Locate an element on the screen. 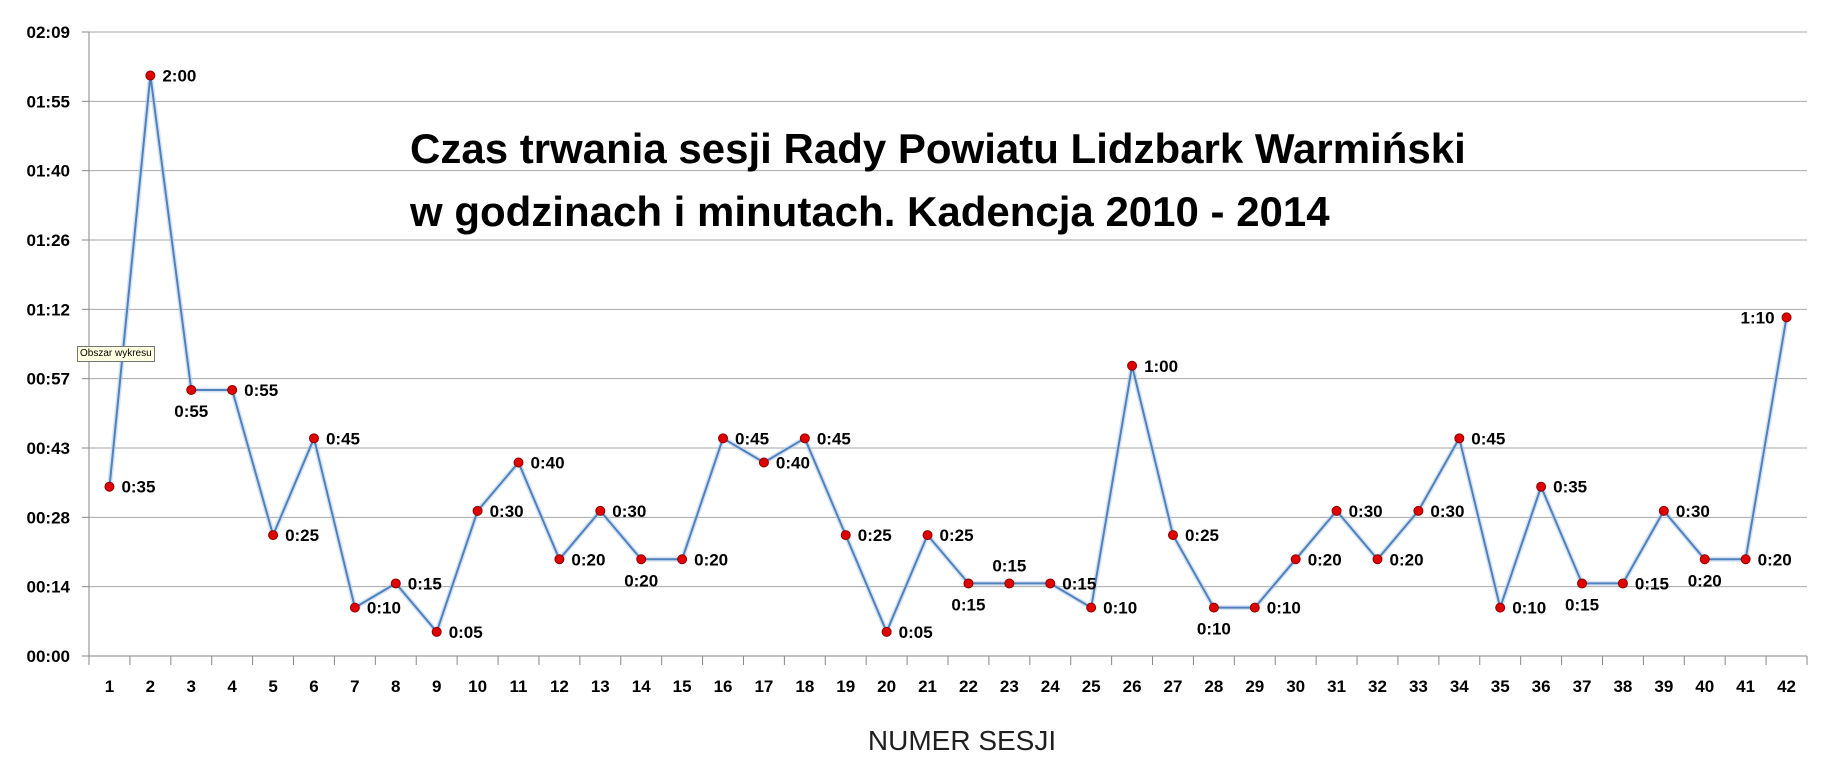 The width and height of the screenshot is (1828, 762). x-tick-label: 17 is located at coordinates (763, 686).